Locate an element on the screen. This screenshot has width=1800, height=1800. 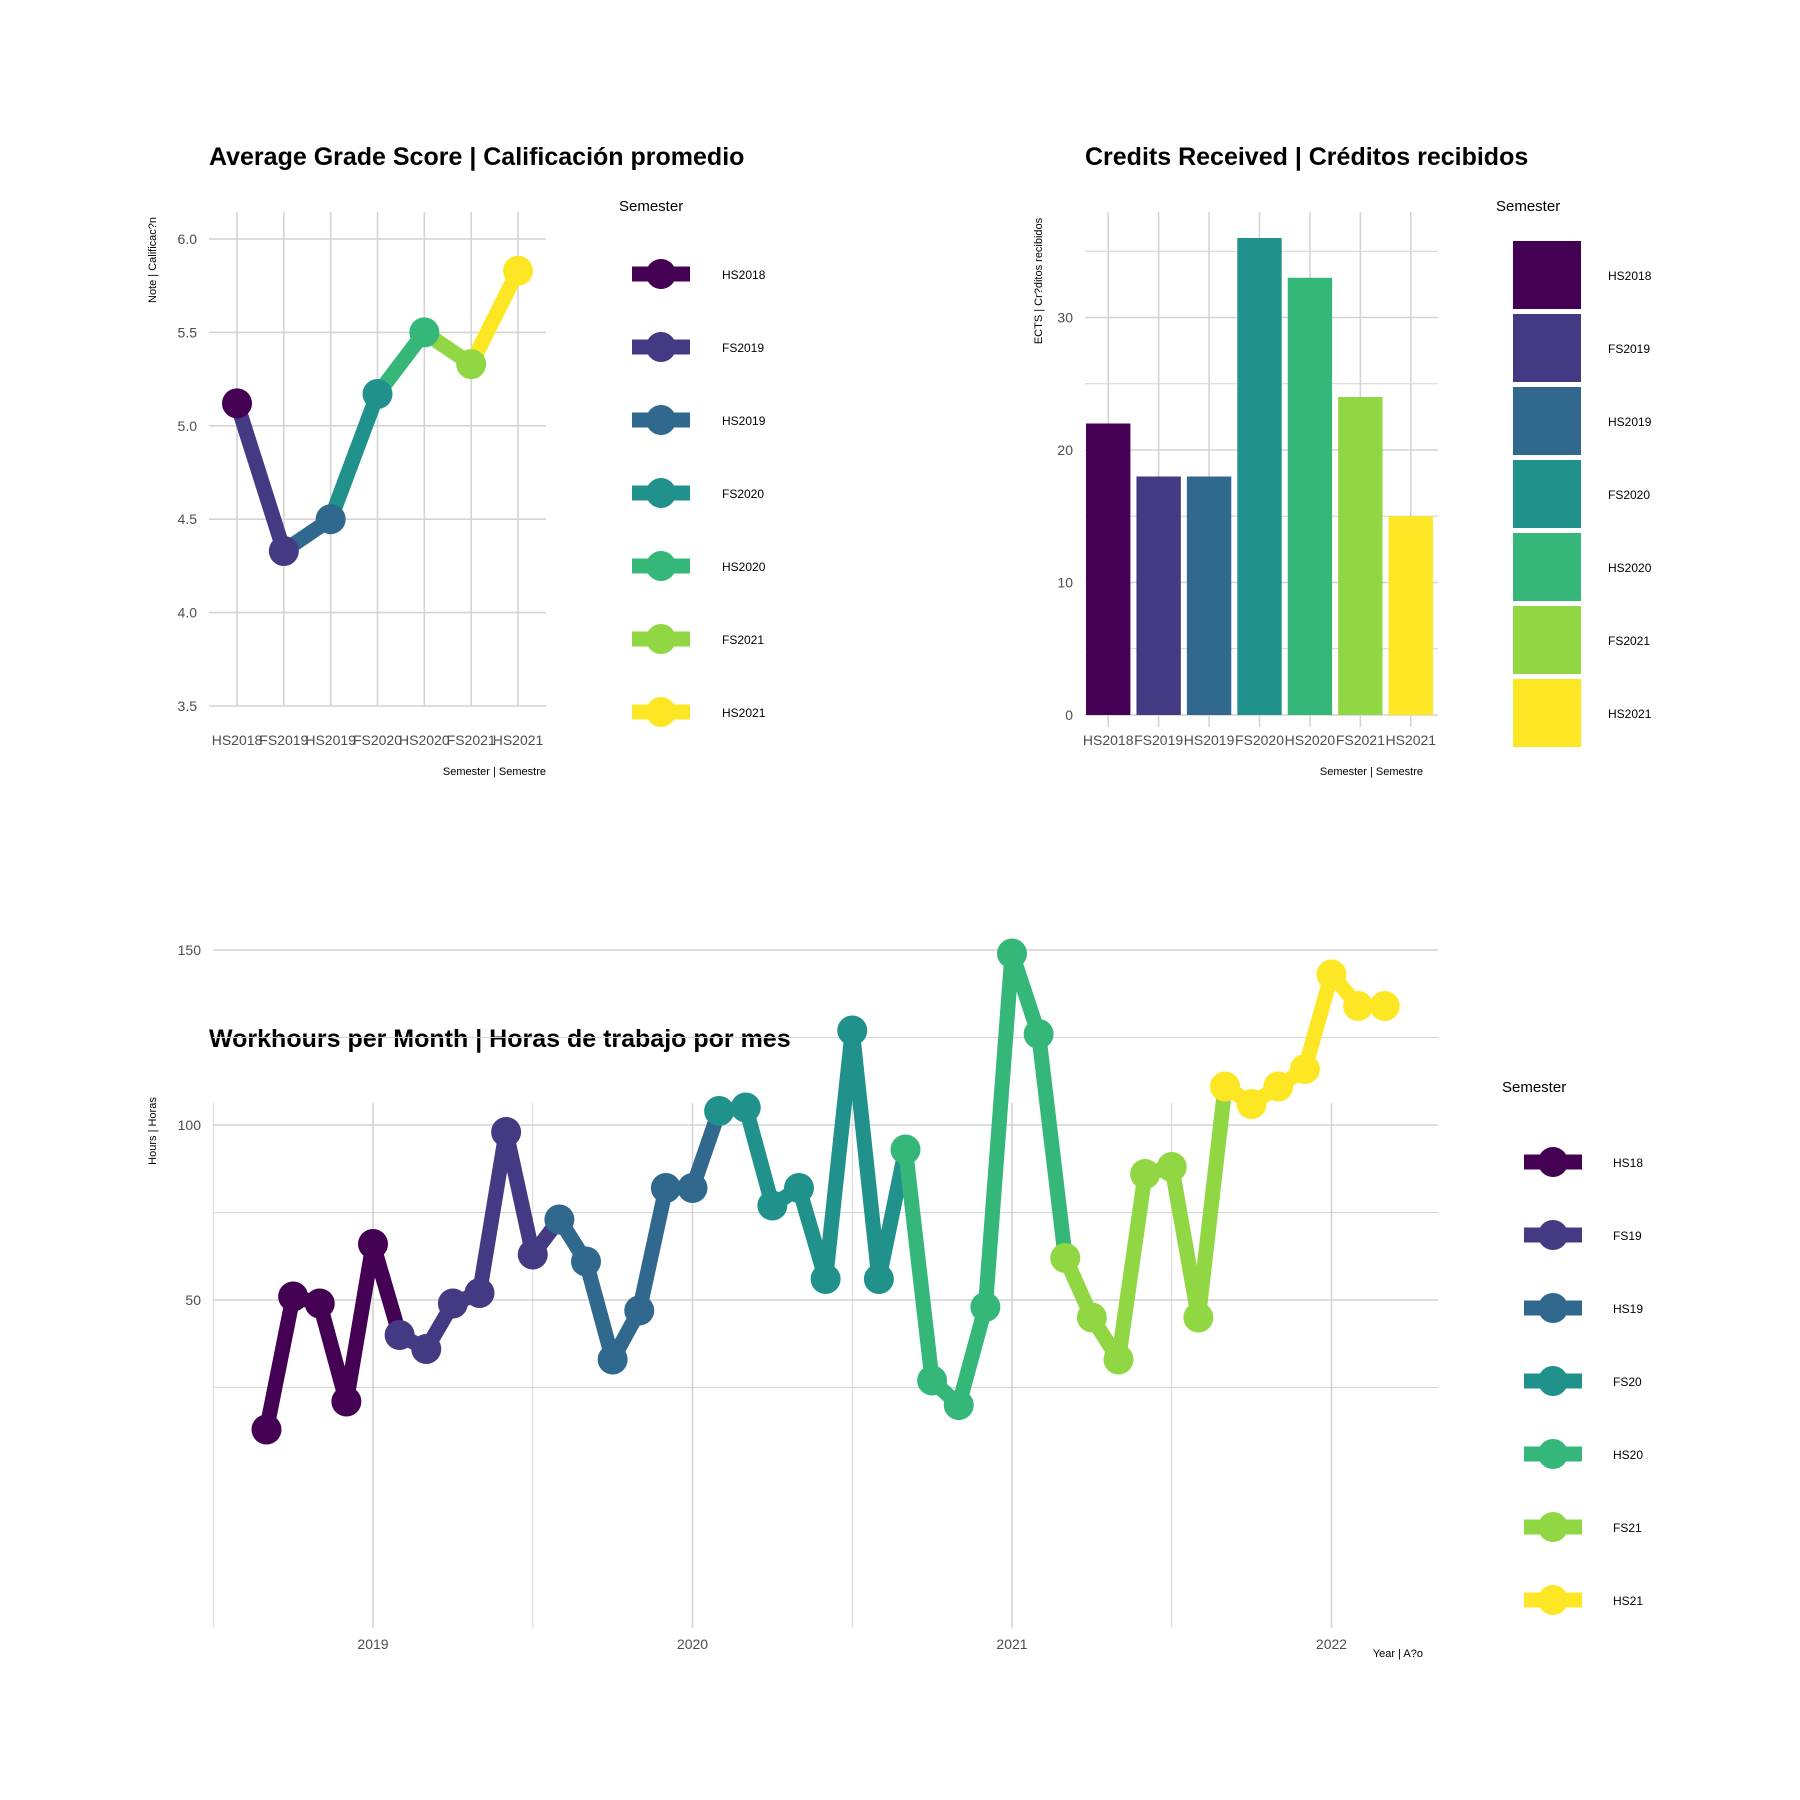
workhours-legend-title: Semester is located at coordinates (1534, 1087).